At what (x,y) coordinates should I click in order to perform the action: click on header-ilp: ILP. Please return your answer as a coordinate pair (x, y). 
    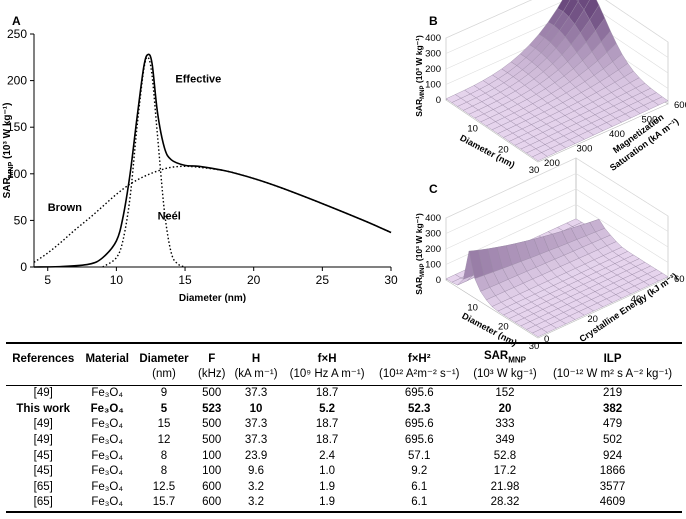
    Looking at the image, I should click on (612, 354).